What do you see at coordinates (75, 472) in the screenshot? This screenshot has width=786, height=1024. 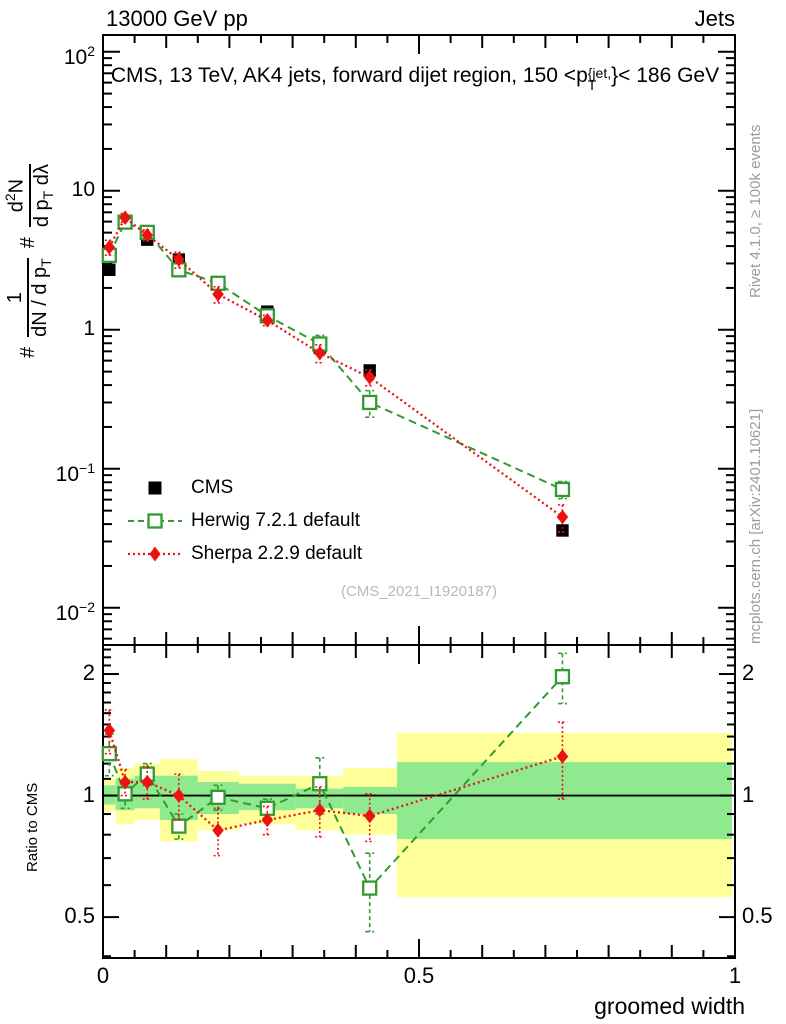 I see `main-ytick-label: 10⁻¹` at bounding box center [75, 472].